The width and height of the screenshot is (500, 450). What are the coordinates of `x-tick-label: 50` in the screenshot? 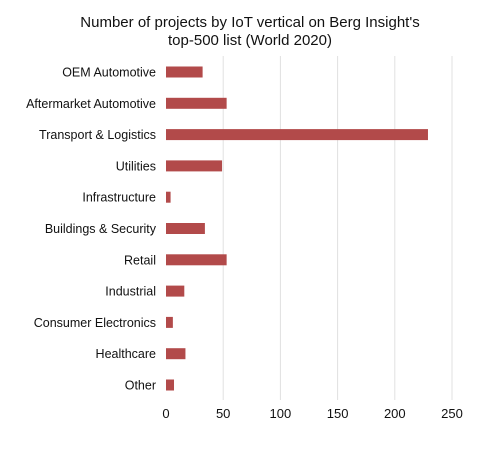 It's located at (223, 413).